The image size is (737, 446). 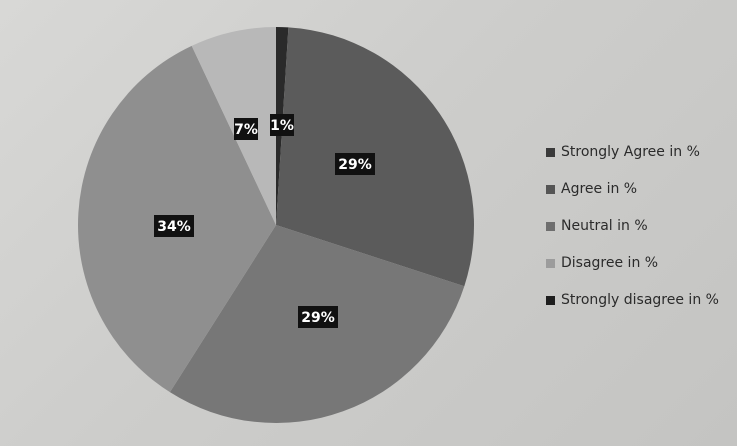 I want to click on pie-slice, so click(x=233, y=126).